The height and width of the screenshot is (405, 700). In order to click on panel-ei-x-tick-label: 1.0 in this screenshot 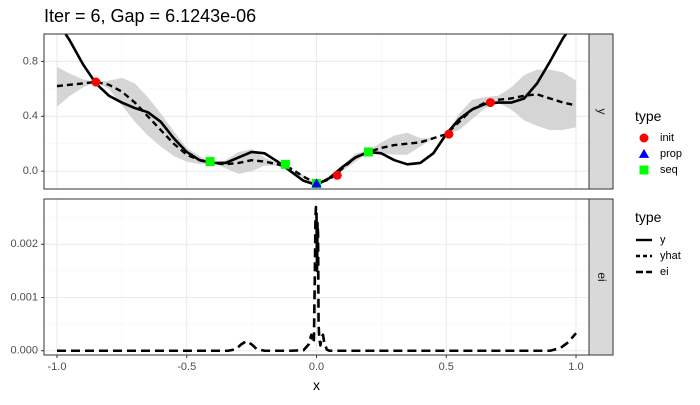, I will do `click(575, 367)`.